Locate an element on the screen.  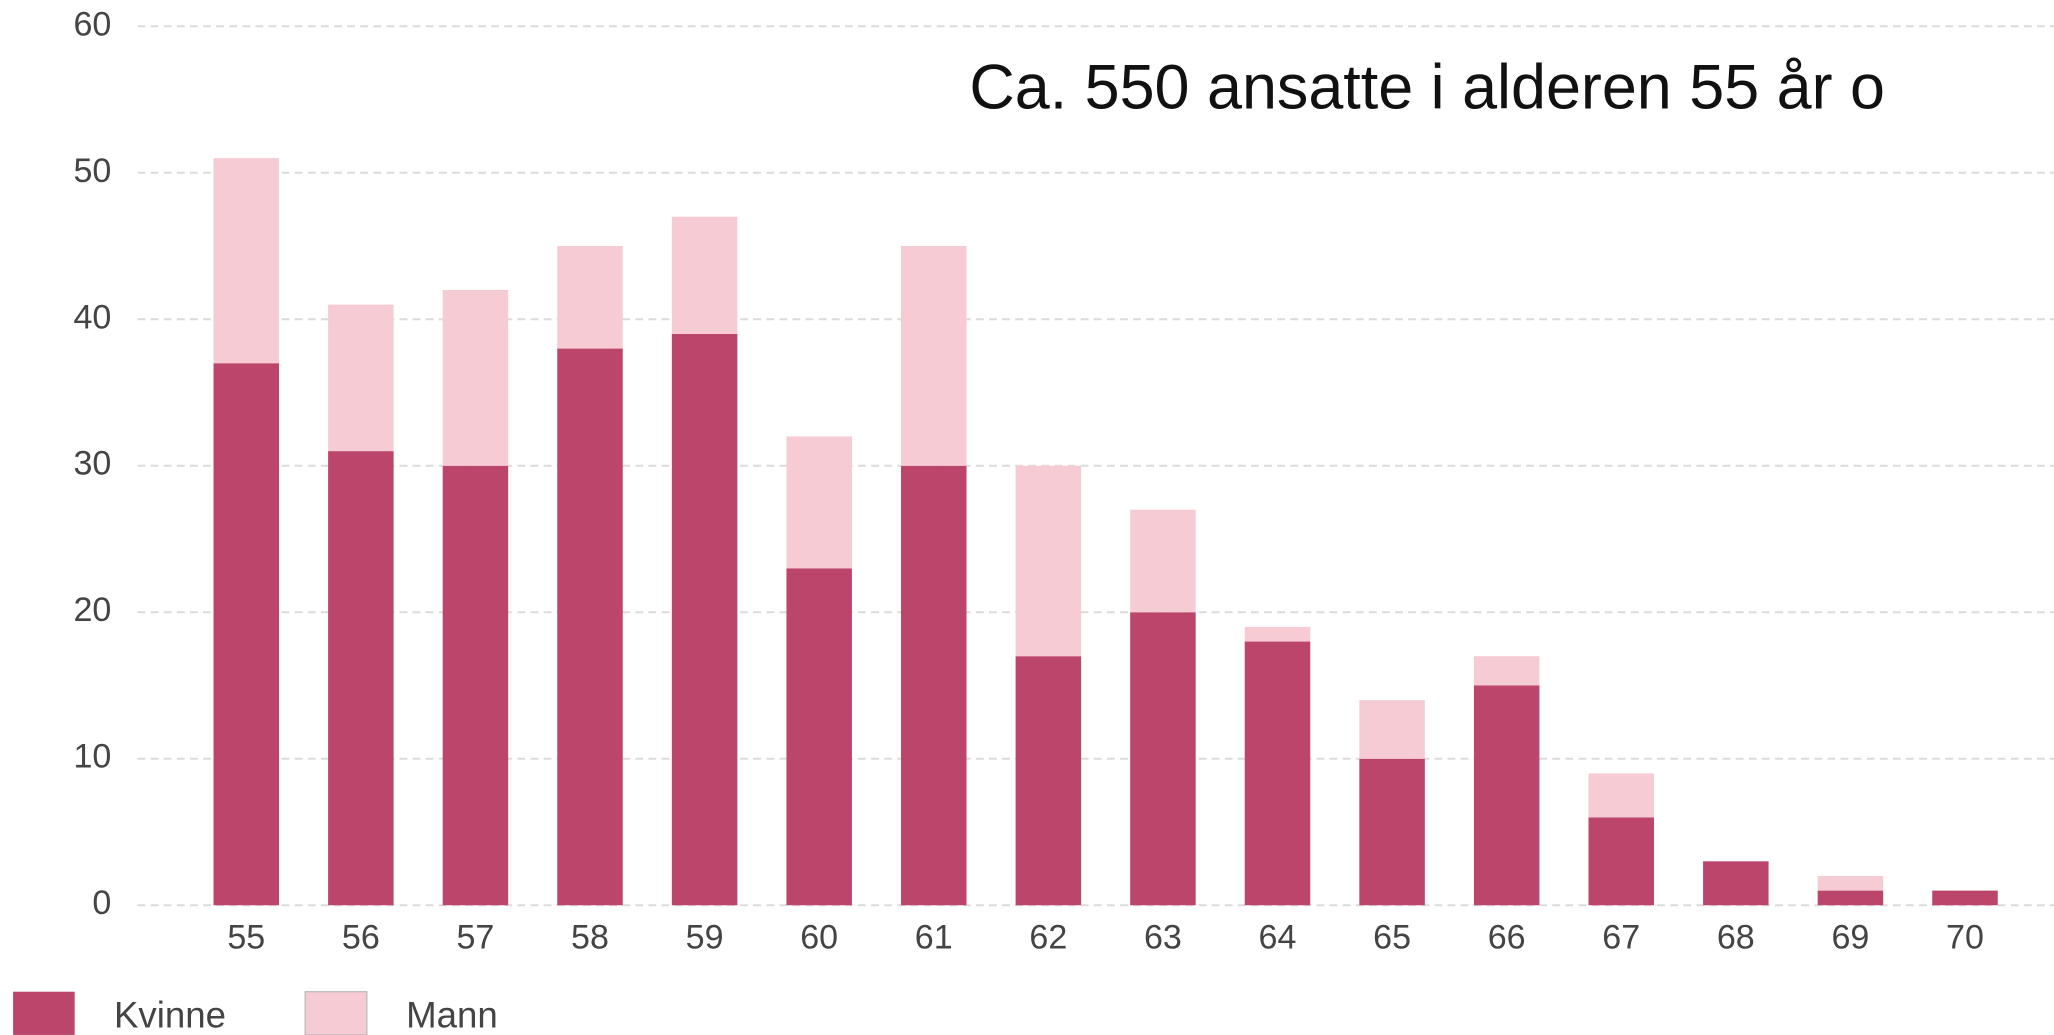
x-tick-label: 66 is located at coordinates (1507, 937).